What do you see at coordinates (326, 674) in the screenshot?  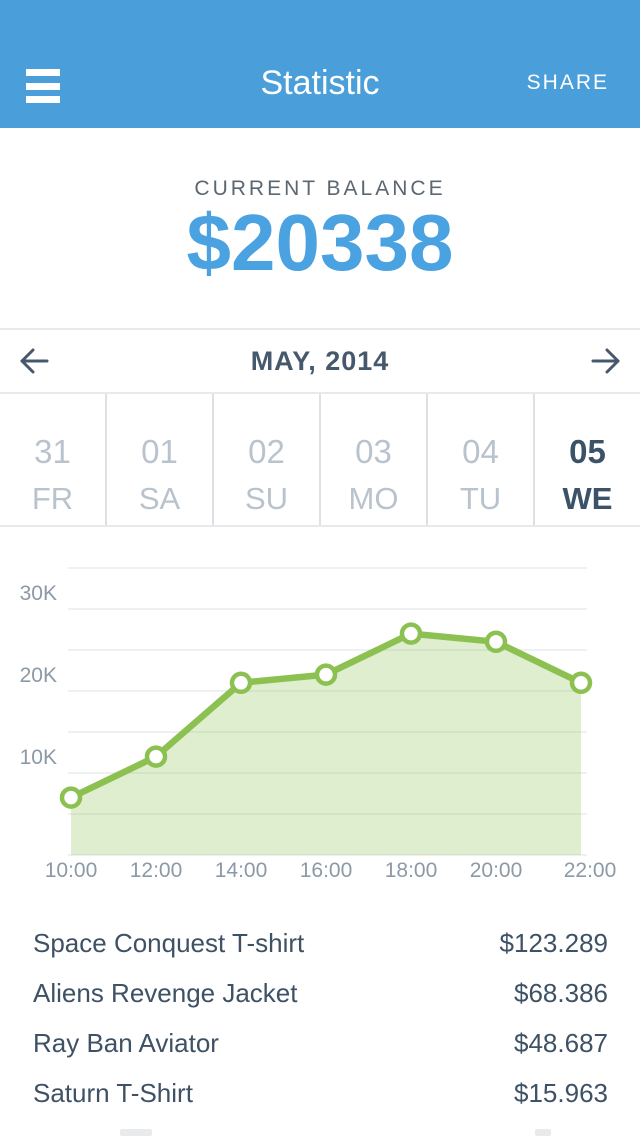 I see `data-point-16:00` at bounding box center [326, 674].